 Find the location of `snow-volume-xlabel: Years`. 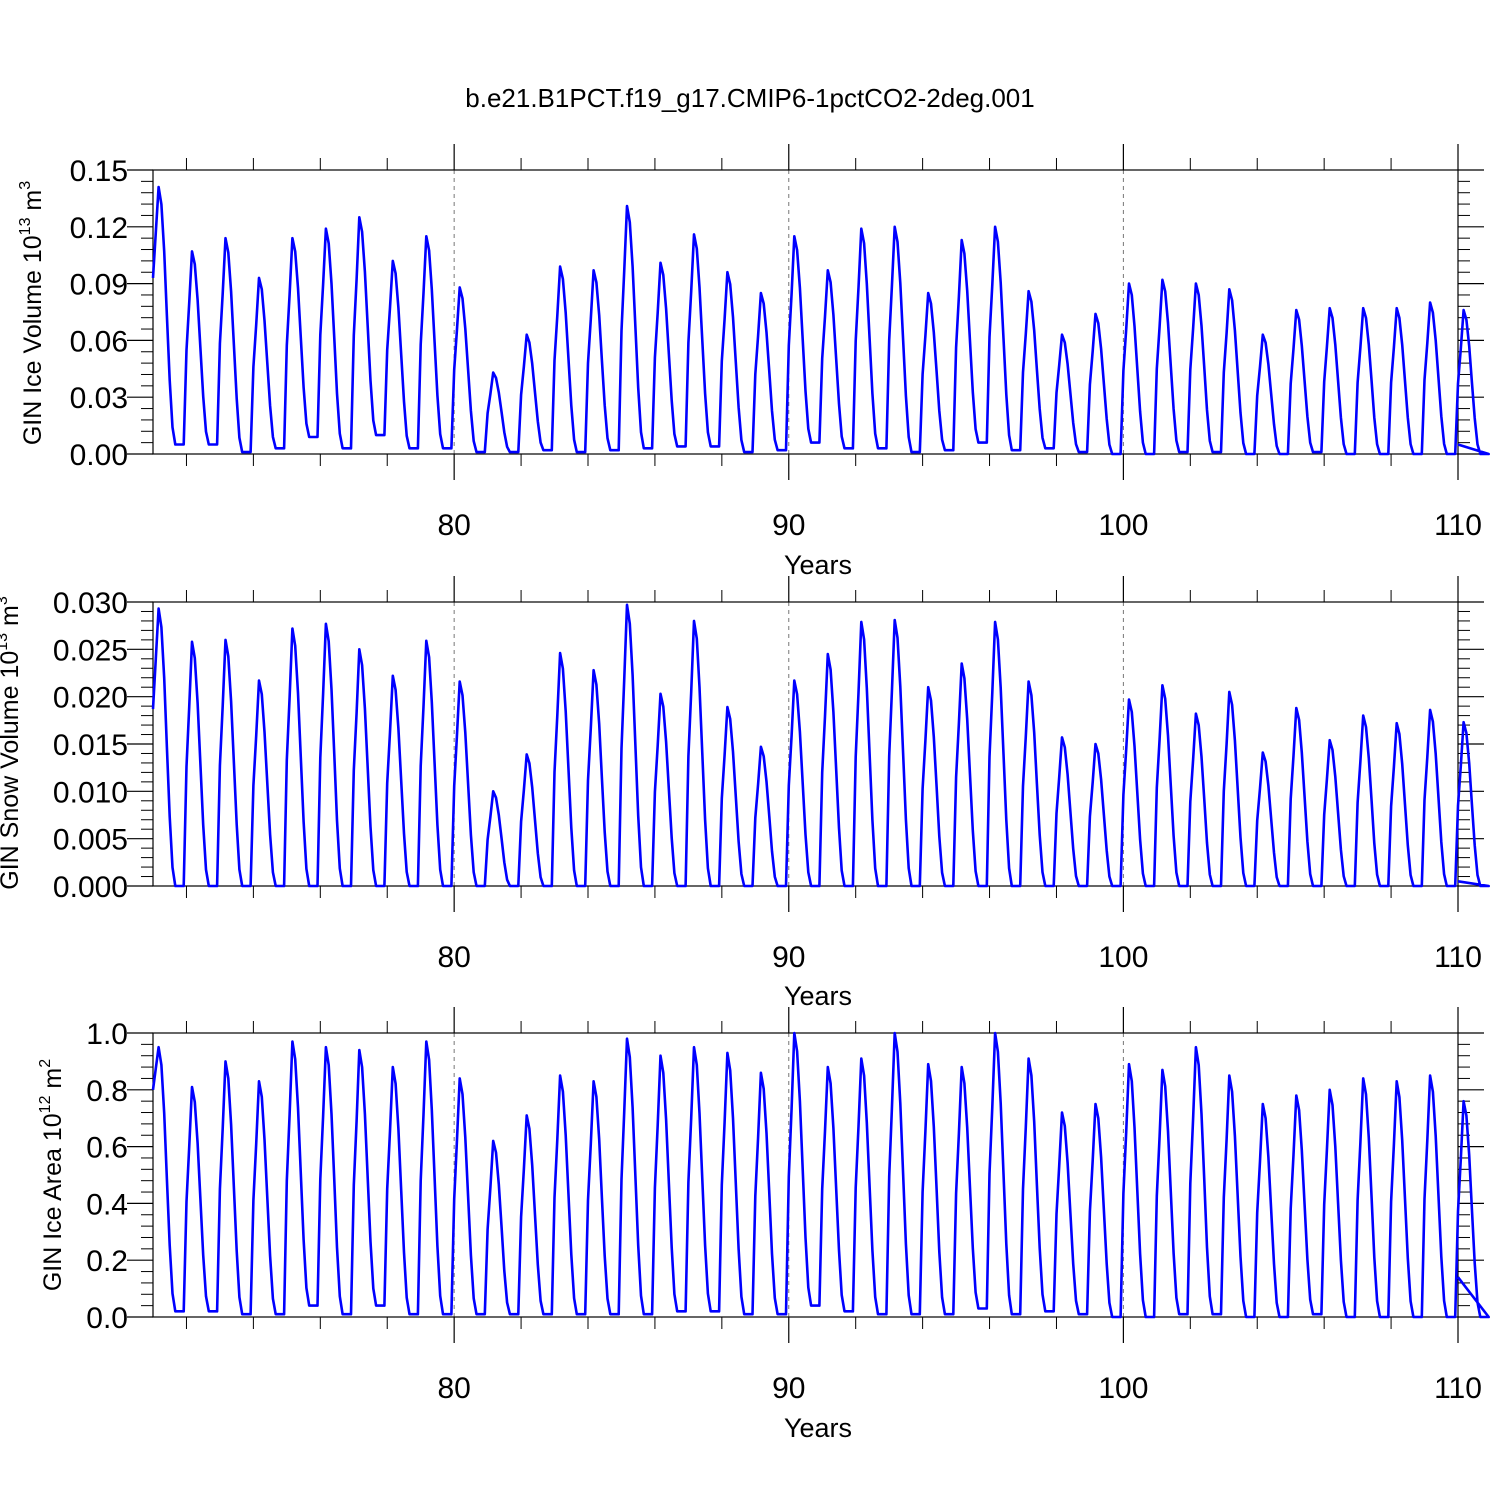

snow-volume-xlabel: Years is located at coordinates (818, 996).